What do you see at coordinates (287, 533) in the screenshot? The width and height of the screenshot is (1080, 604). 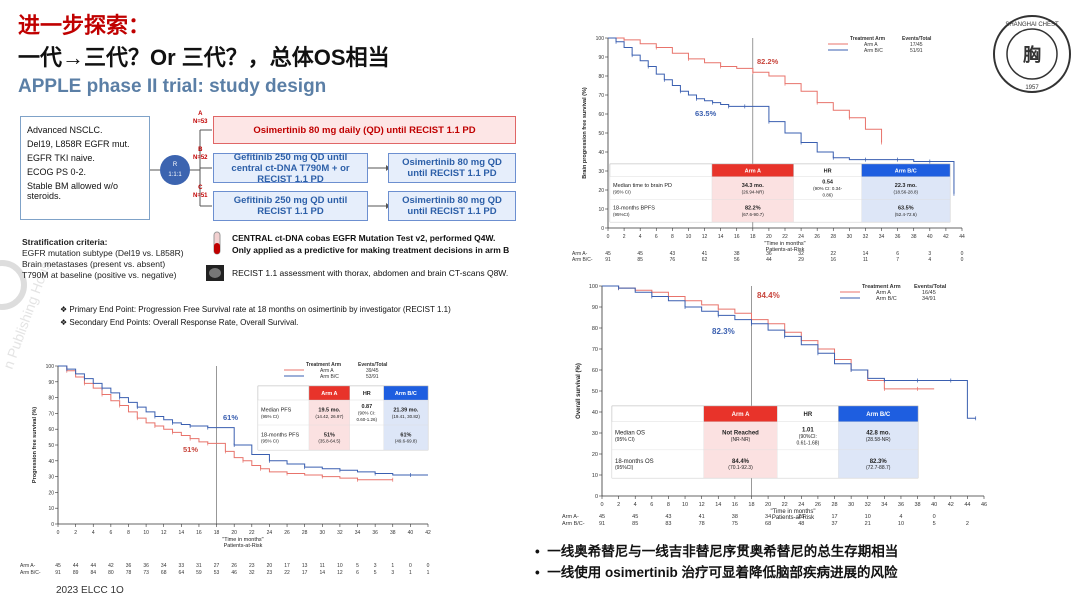 I see `x-tick-label: 26` at bounding box center [287, 533].